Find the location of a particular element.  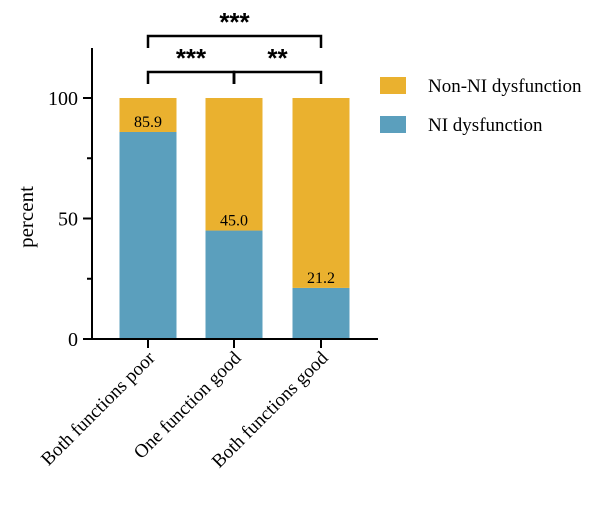

legend: Non-NI dysfunction NI dysfunction is located at coordinates (481, 106).